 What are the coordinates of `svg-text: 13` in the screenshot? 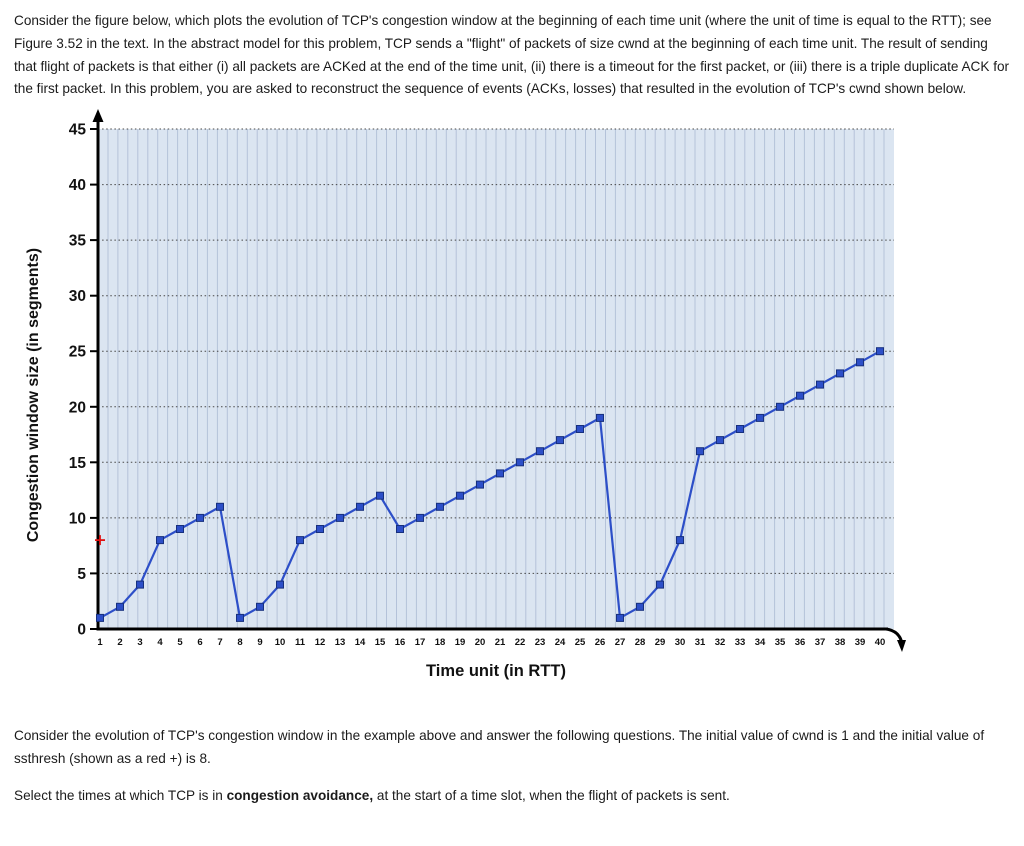 It's located at (340, 642).